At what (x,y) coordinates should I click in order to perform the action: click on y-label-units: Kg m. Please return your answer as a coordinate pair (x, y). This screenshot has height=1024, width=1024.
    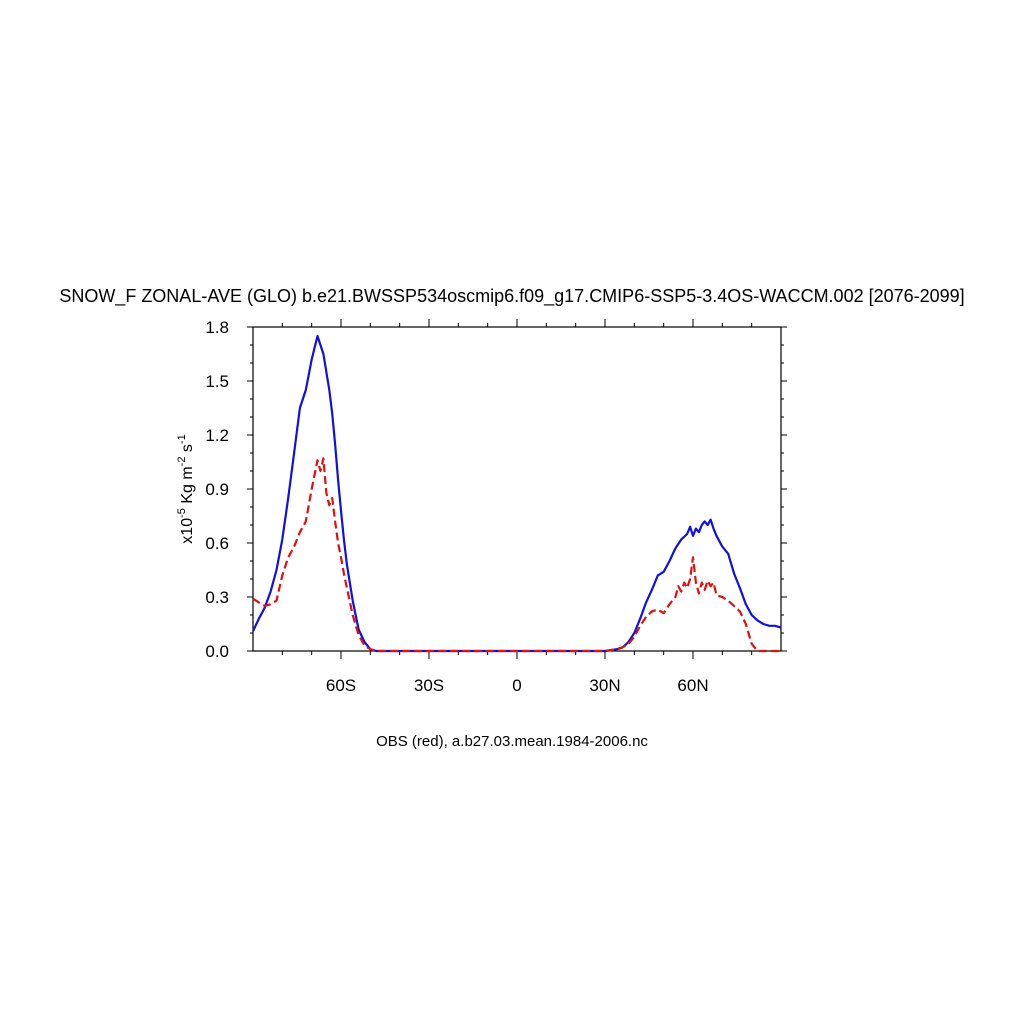
    Looking at the image, I should click on (187, 487).